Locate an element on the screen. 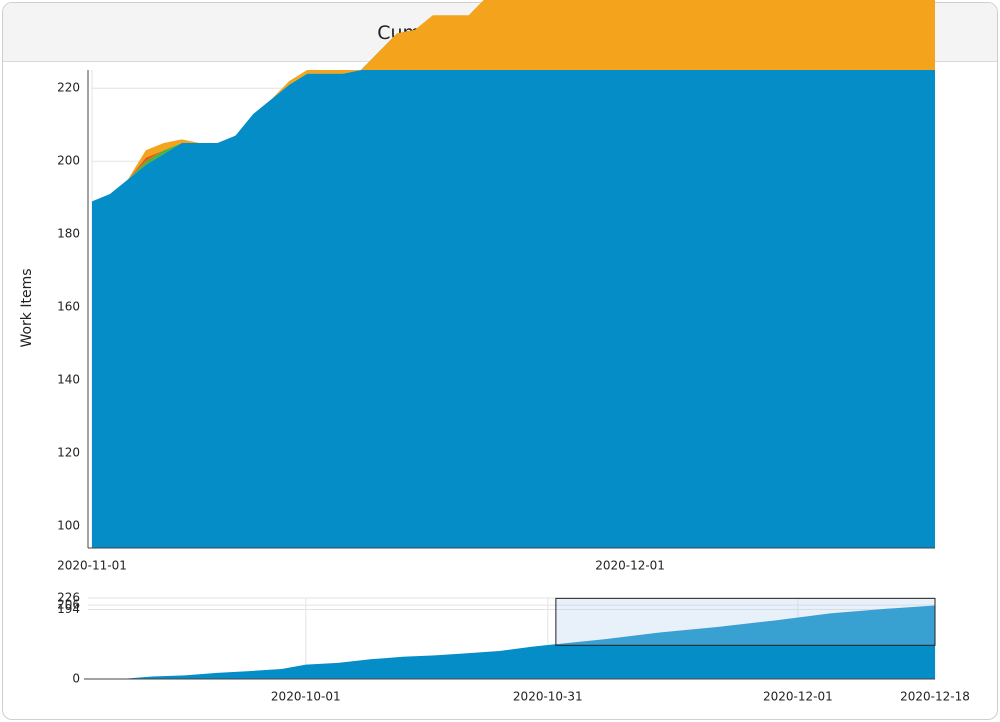  y-tick-label: 0 is located at coordinates (76, 679).